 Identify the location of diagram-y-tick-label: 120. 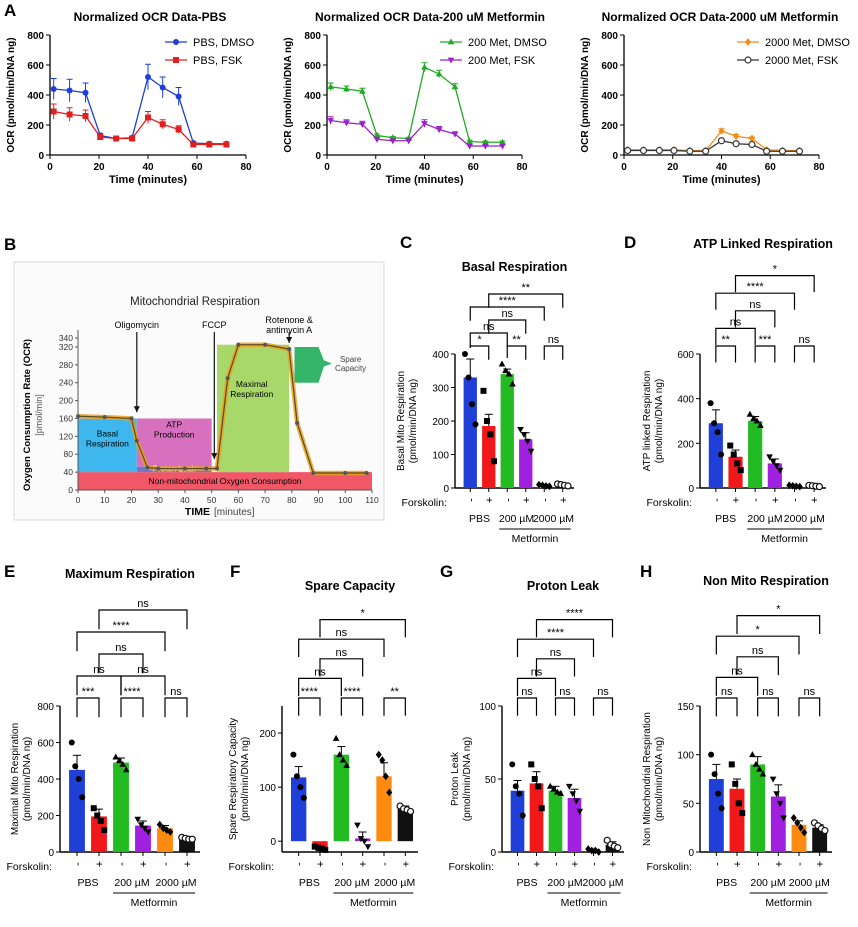
(66, 436).